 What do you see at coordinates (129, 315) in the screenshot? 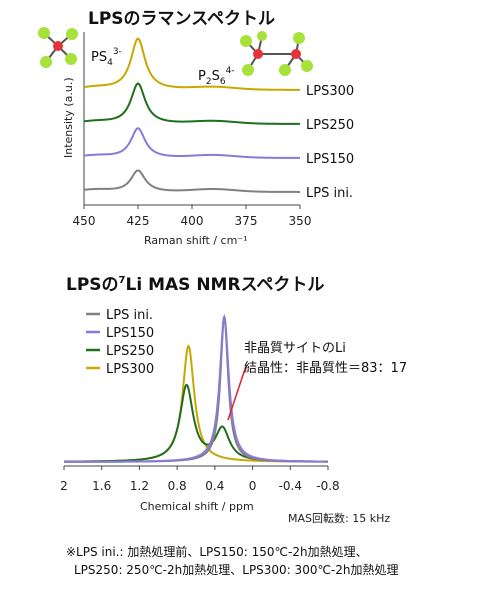
I see `nmr-legend-label: LPS ini.` at bounding box center [129, 315].